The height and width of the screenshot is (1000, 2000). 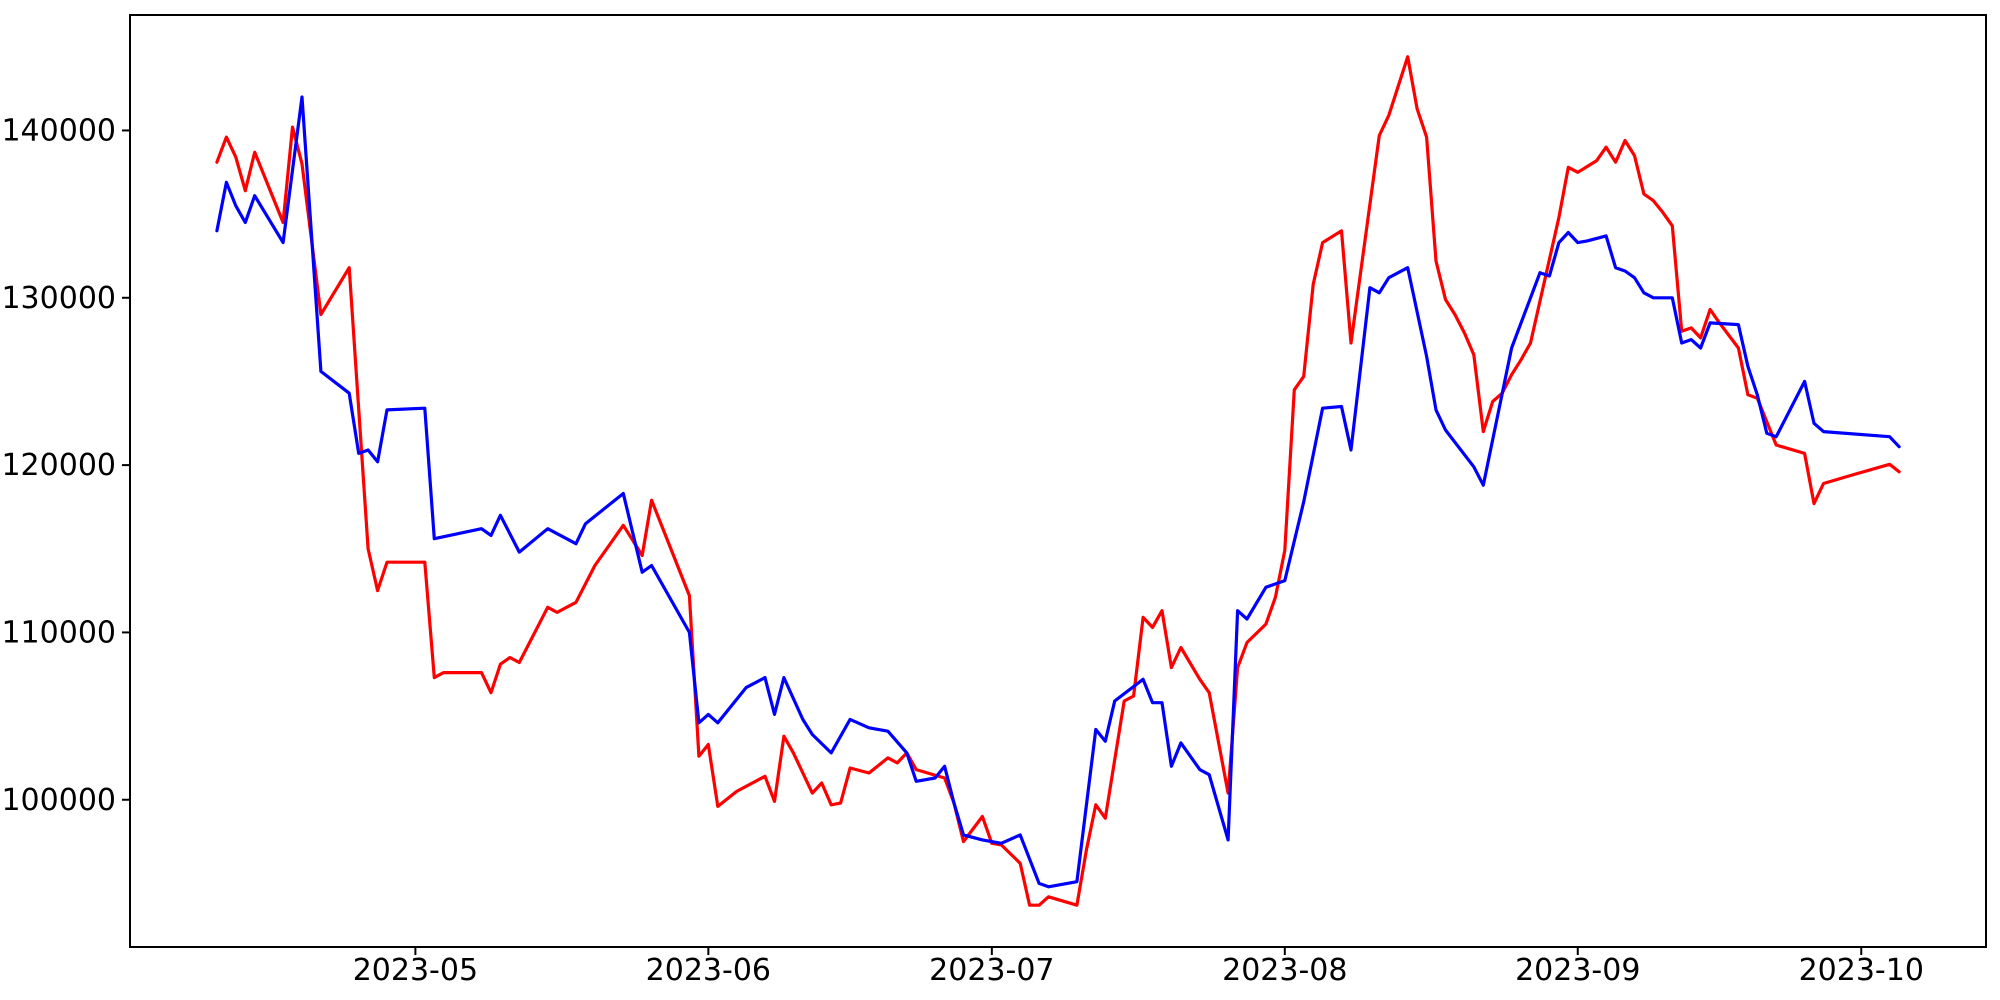 What do you see at coordinates (58, 632) in the screenshot?
I see `y-tick-label: 110000` at bounding box center [58, 632].